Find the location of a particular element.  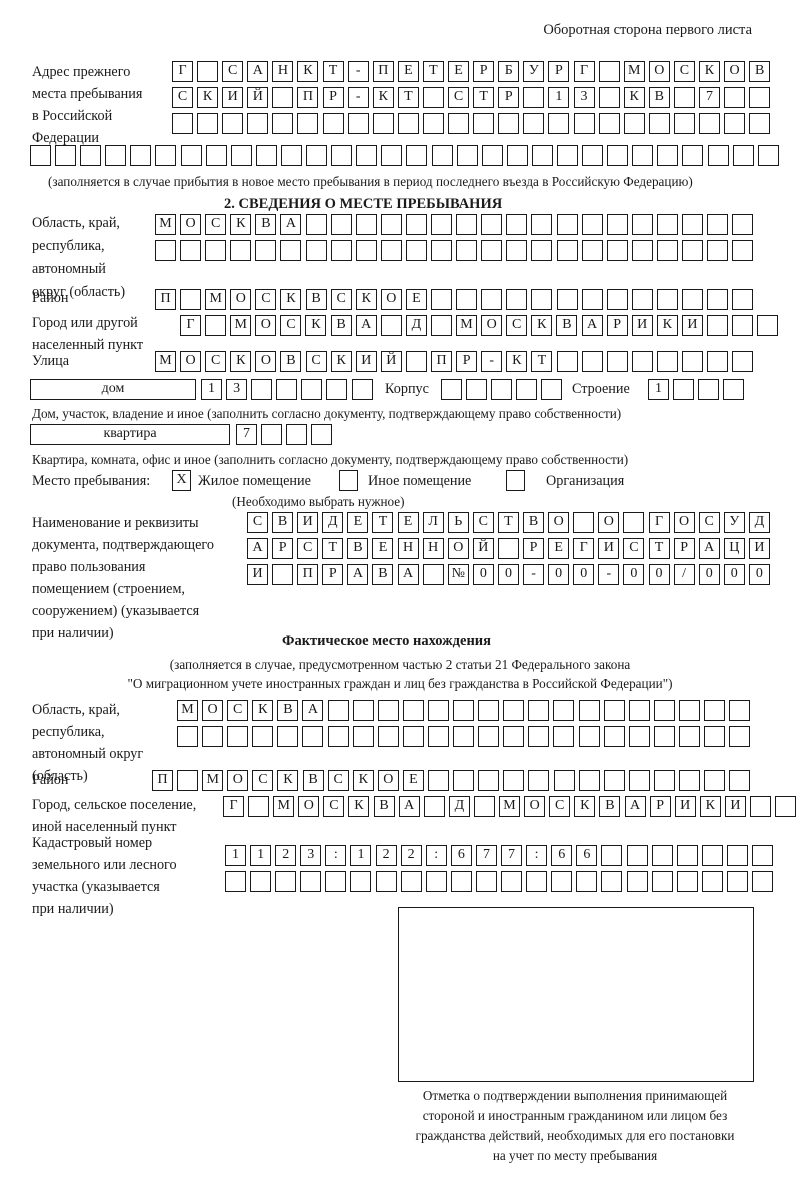

form-cell: 7 is located at coordinates (709, 97).